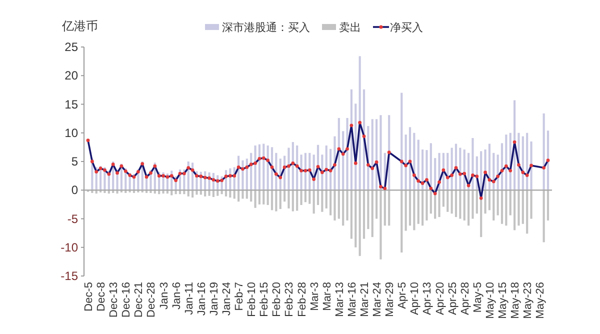  Describe the element at coordinates (503, 300) in the screenshot. I see `x-tick-label: May-15` at that location.